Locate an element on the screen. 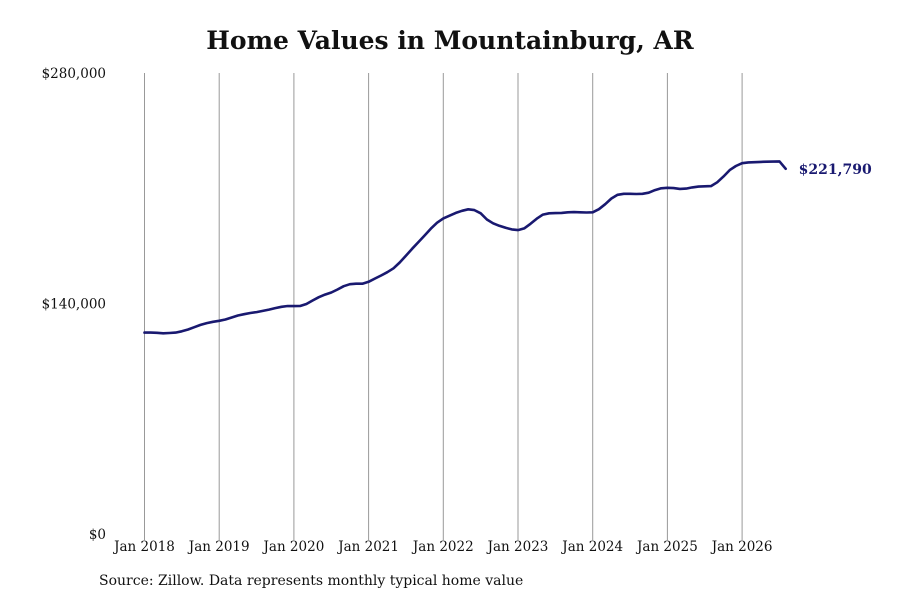  x-tick-label: Jan 2025 is located at coordinates (666, 547).